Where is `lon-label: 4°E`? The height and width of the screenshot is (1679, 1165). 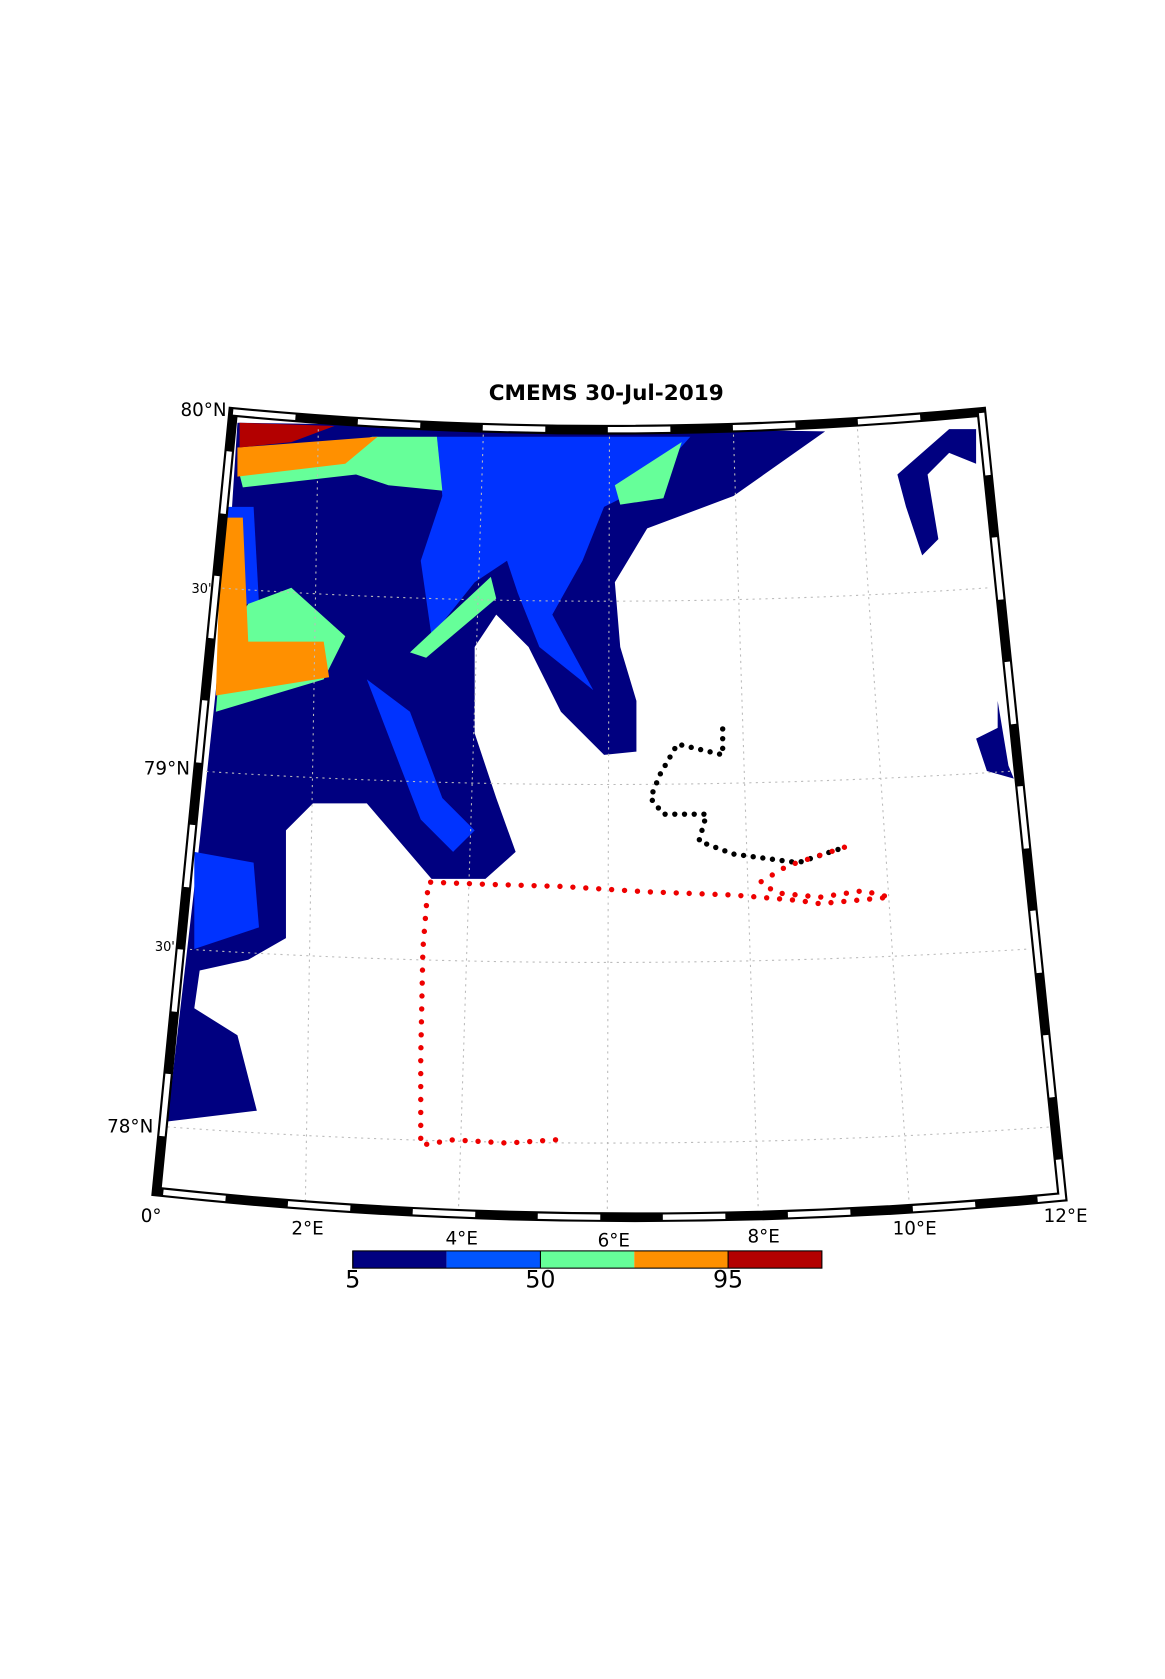 lon-label: 4°E is located at coordinates (462, 1238).